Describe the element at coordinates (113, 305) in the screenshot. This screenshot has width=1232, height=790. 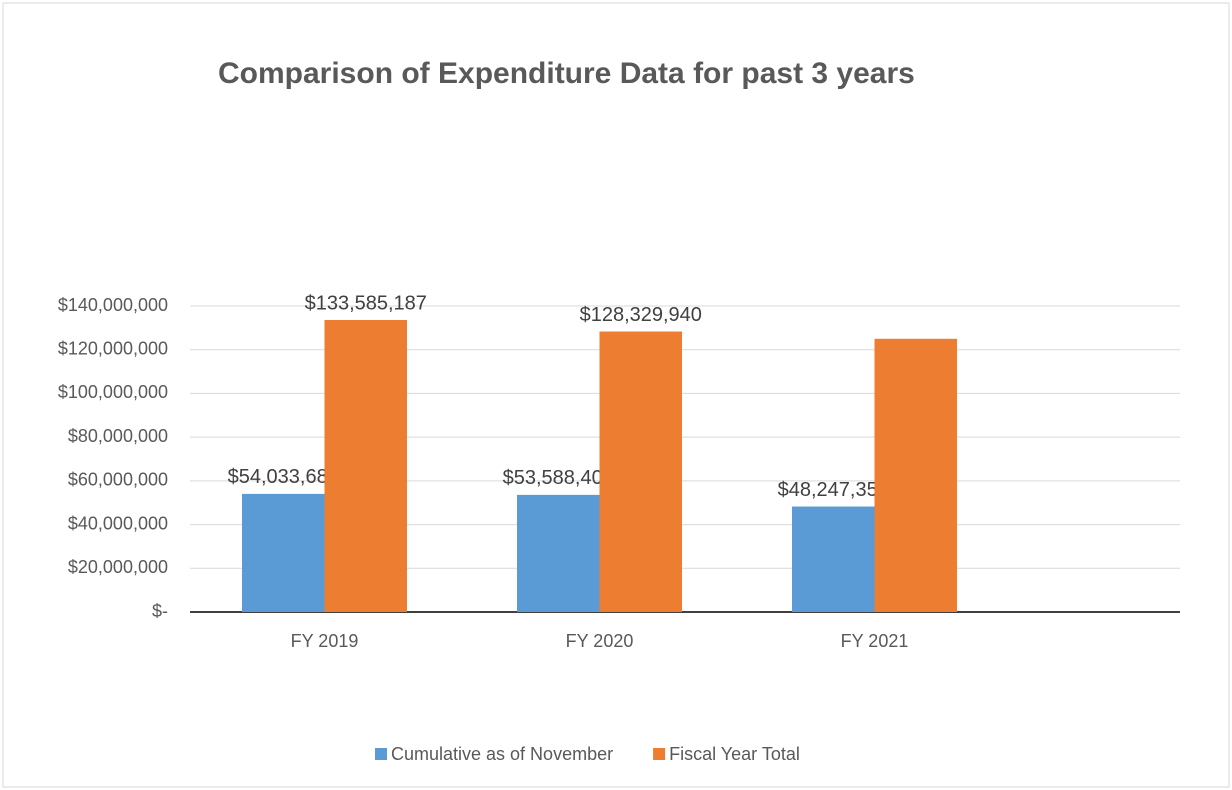
I see `y-tick-label: $140,000,000` at that location.